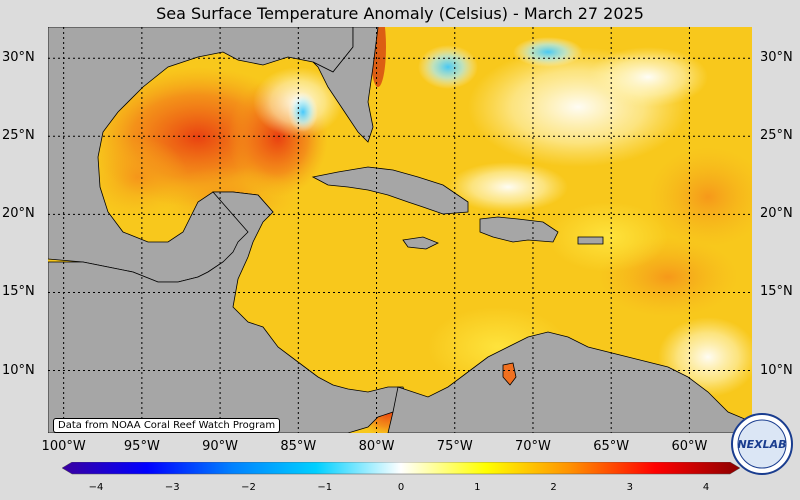 This screenshot has width=800, height=500. I want to click on colorbar-tick-label: 3, so click(629, 487).